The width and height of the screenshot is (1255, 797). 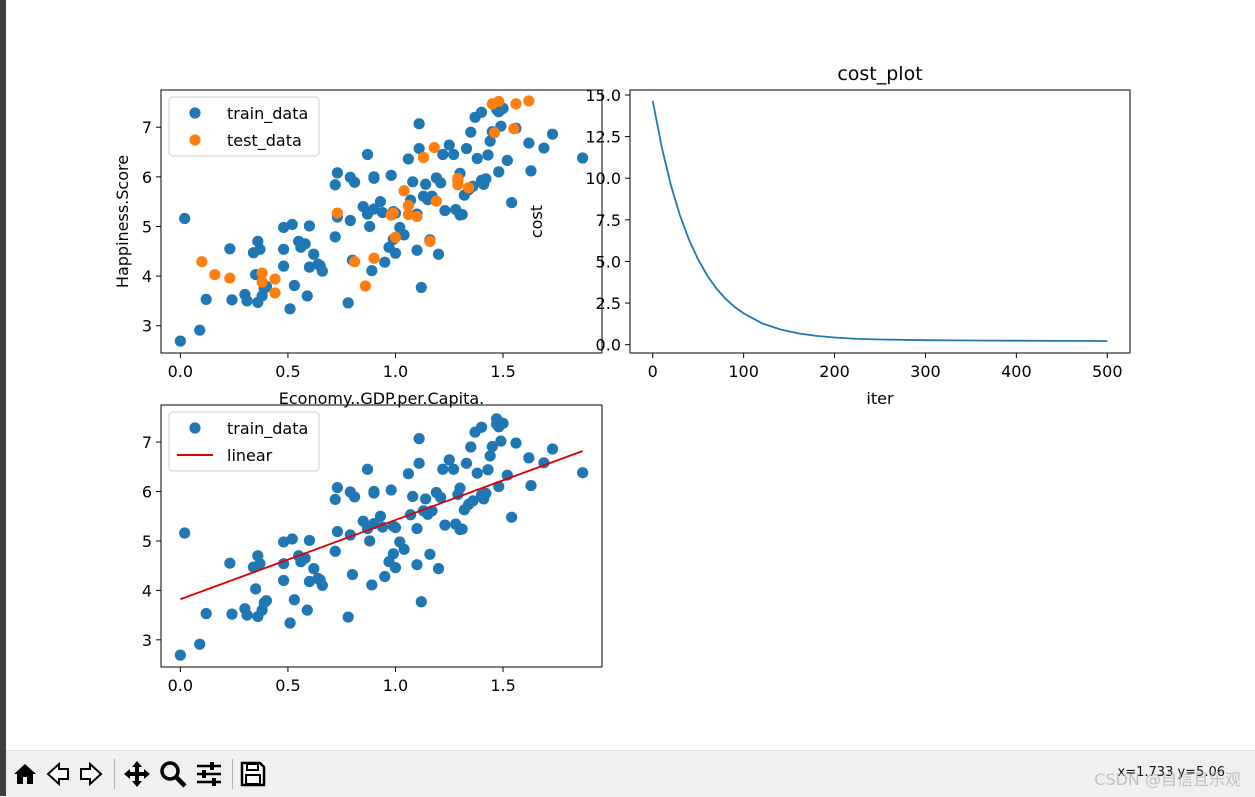 I want to click on x-tick-label: 1.5, so click(x=502, y=371).